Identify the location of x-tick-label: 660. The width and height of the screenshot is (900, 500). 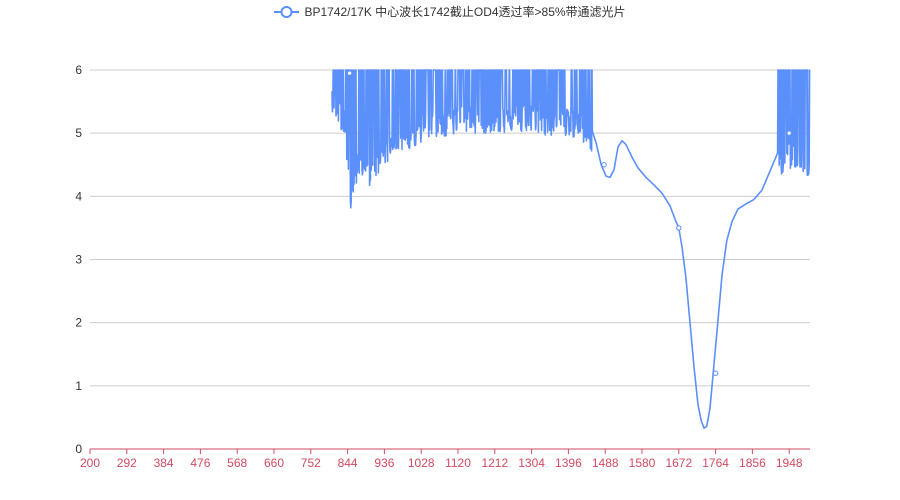
(274, 463).